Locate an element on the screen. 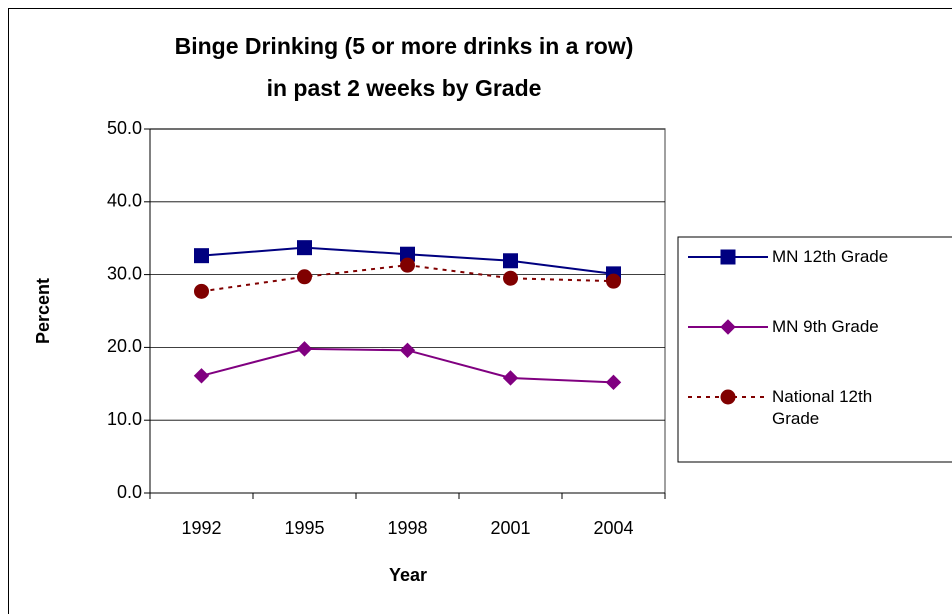 This screenshot has height=614, width=952. legend-label: National 12th Grade is located at coordinates (822, 407).